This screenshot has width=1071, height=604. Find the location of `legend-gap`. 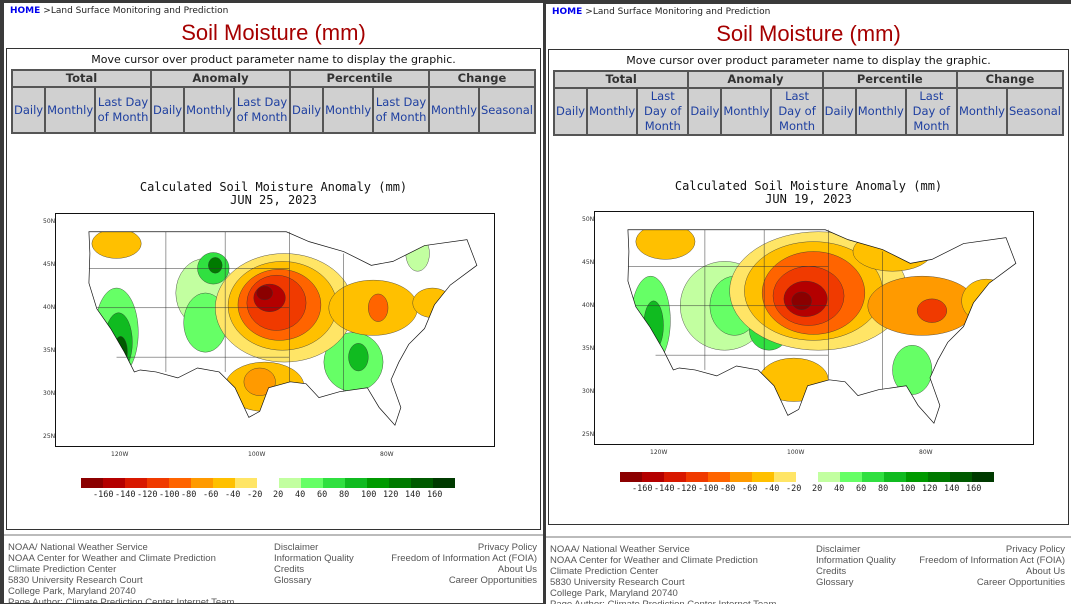

legend-gap is located at coordinates (268, 483).